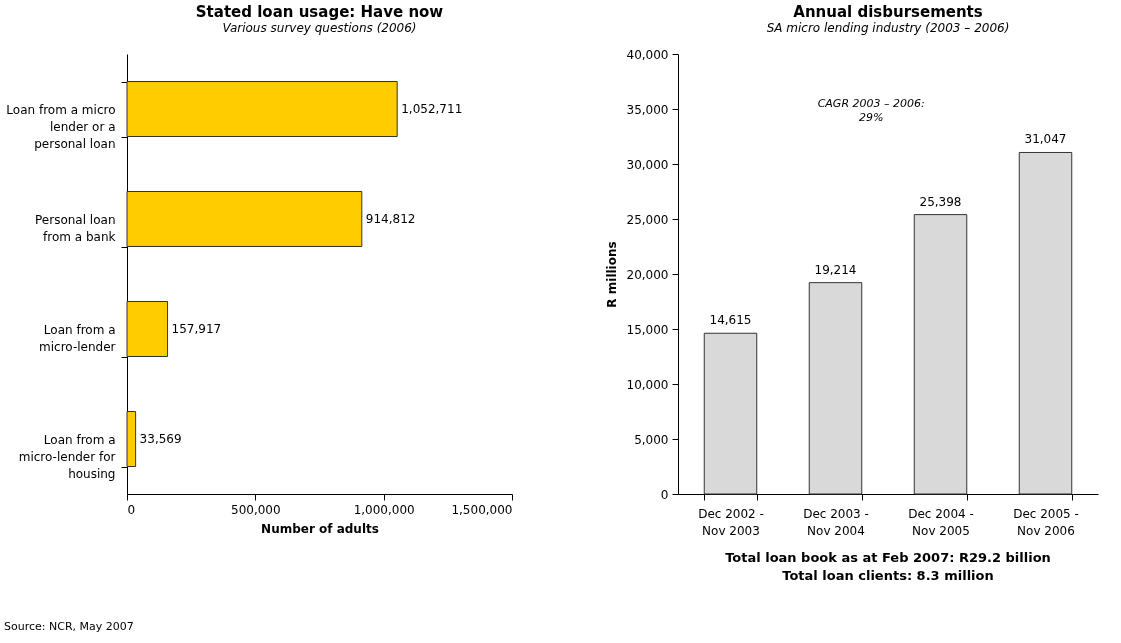  Describe the element at coordinates (67, 456) in the screenshot. I see `y-tick-label: Loan from a micro-lender for housing` at that location.